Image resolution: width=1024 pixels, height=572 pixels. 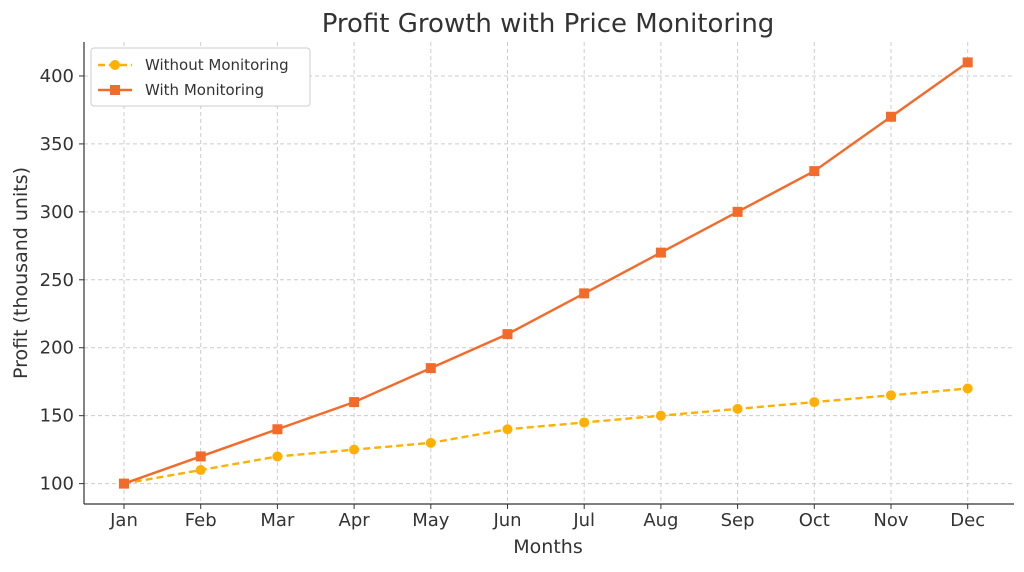 I want to click on y-tick-label: 250, so click(x=57, y=280).